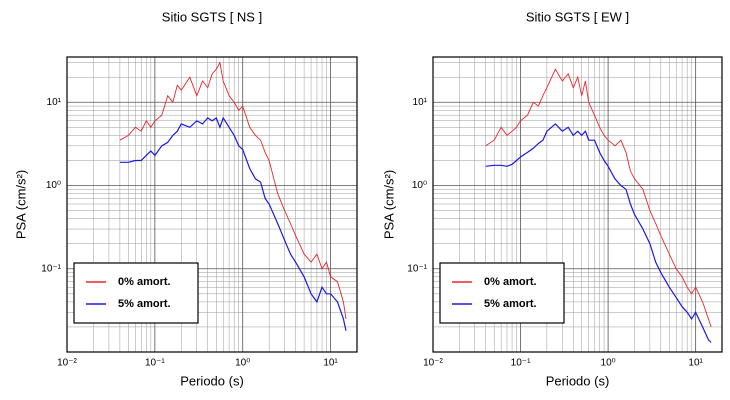 This screenshot has width=730, height=400. What do you see at coordinates (577, 16) in the screenshot?
I see `chart-title: Sitio SGTS [ EW ]` at bounding box center [577, 16].